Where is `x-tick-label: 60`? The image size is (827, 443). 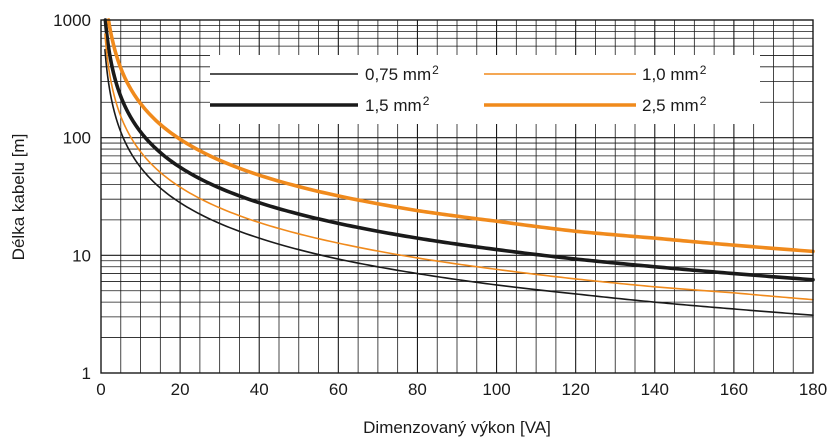
x-tick-label: 60 is located at coordinates (338, 389).